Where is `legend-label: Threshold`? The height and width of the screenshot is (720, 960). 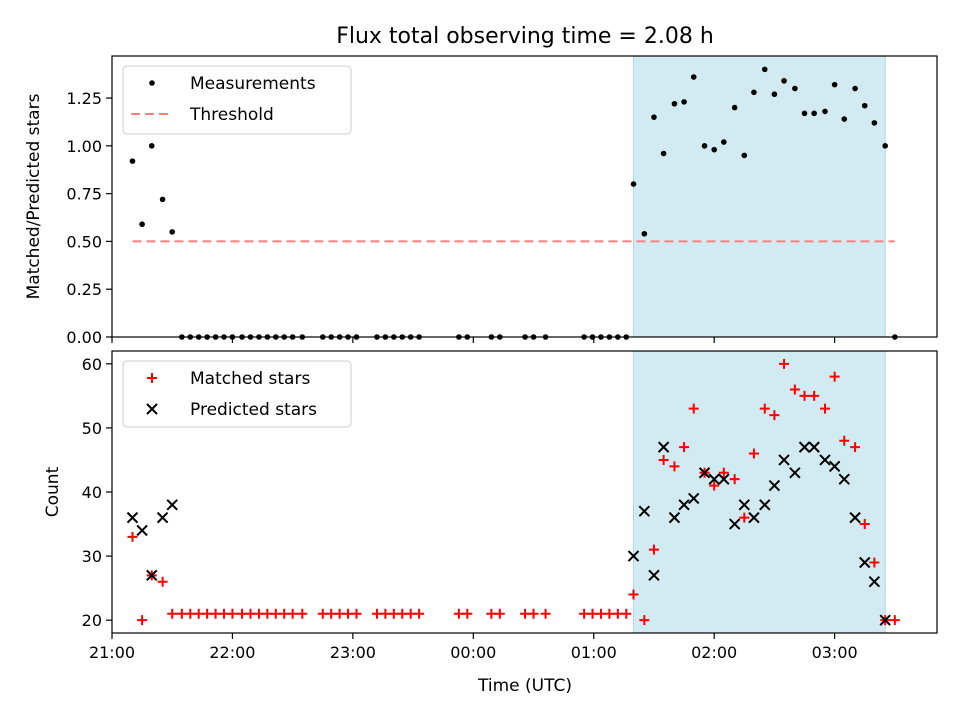 legend-label: Threshold is located at coordinates (231, 115).